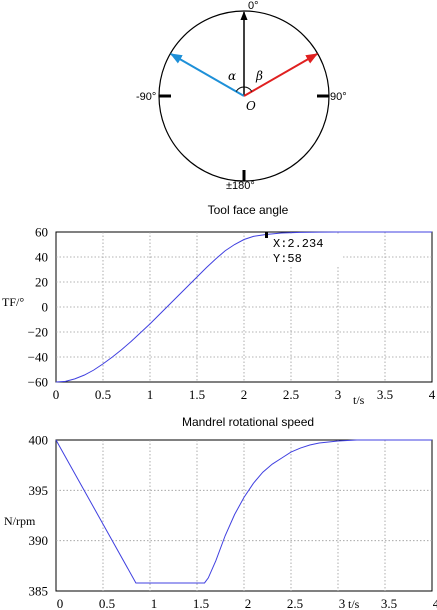 This screenshot has width=437, height=610. I want to click on y-tick-label: −40, so click(38, 357).